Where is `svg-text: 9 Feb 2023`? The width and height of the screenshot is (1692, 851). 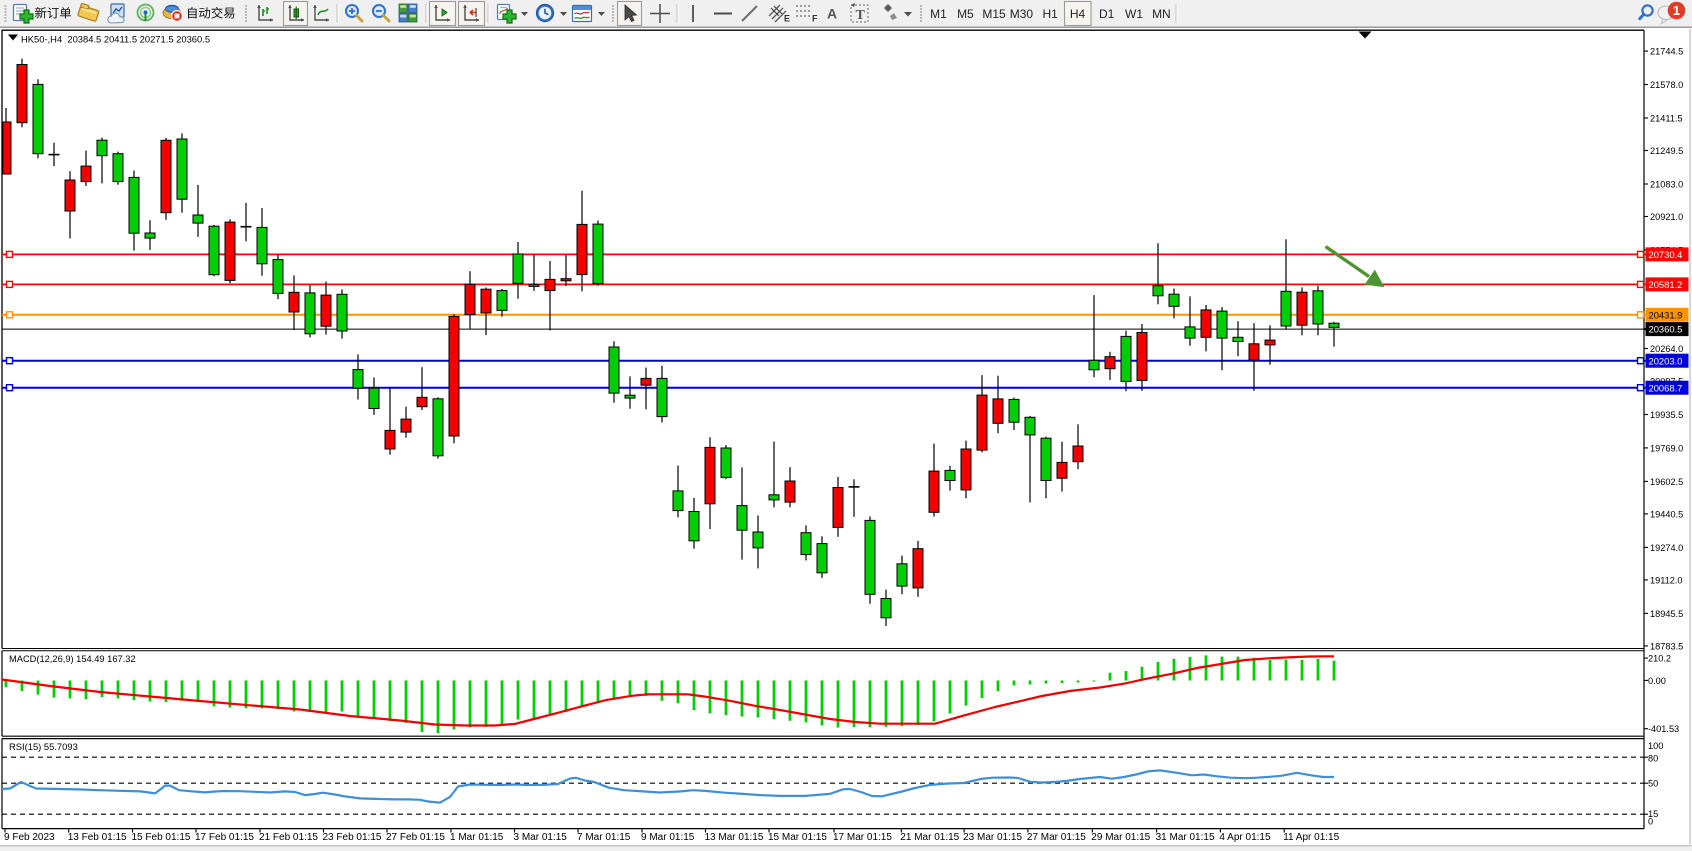
svg-text: 9 Feb 2023 is located at coordinates (29, 837).